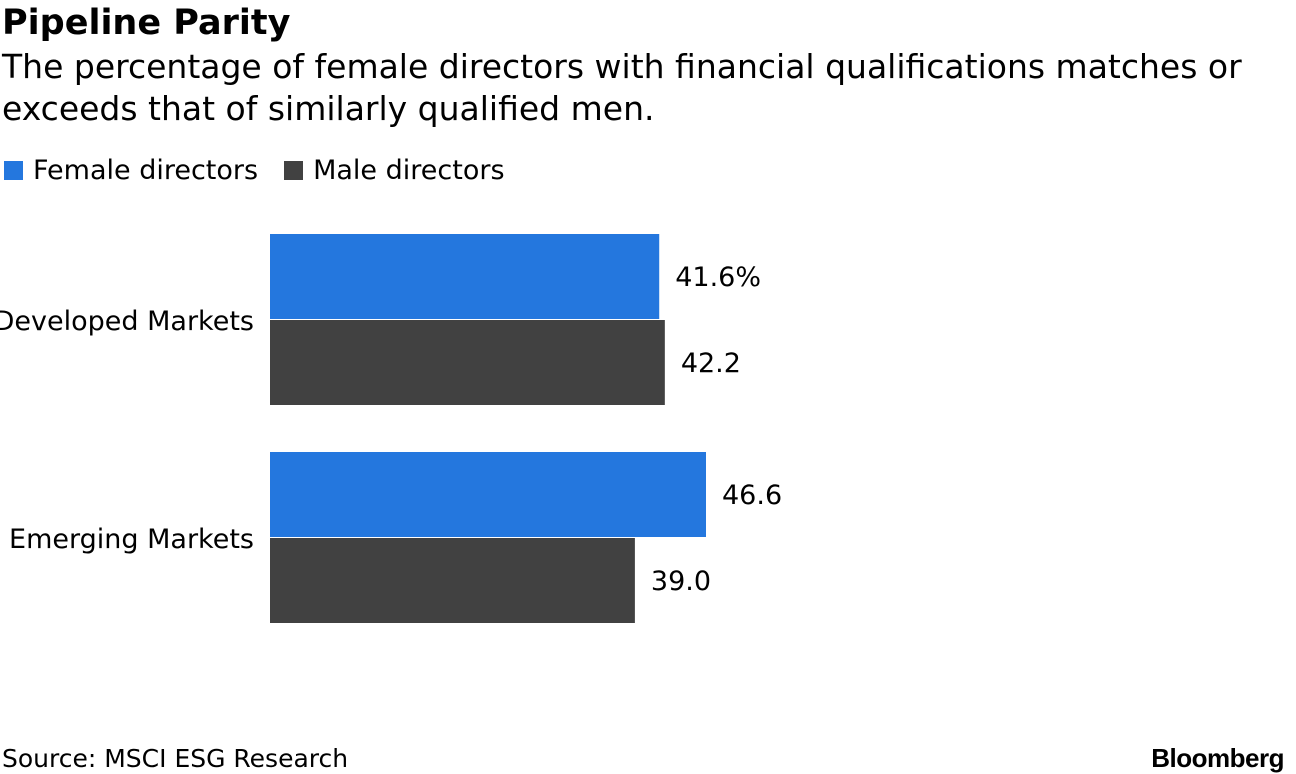  What do you see at coordinates (465, 276) in the screenshot?
I see `bar-female-developed` at bounding box center [465, 276].